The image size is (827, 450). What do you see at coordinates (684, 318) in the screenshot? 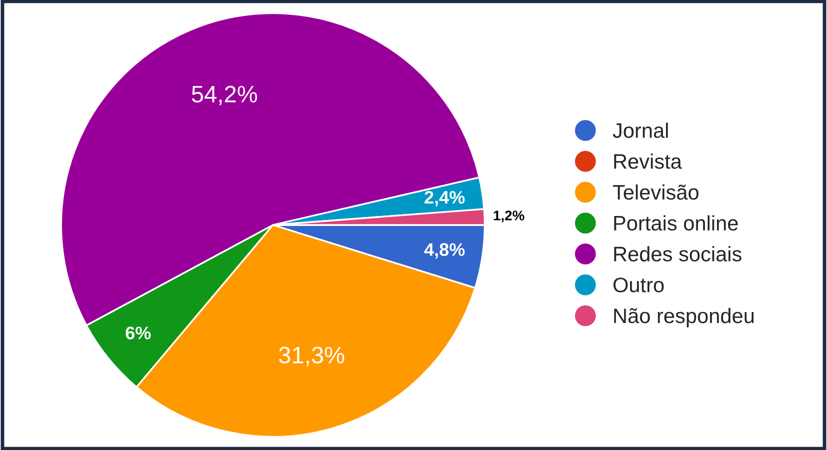
I see `legend-label: Não respondeu` at bounding box center [684, 318].